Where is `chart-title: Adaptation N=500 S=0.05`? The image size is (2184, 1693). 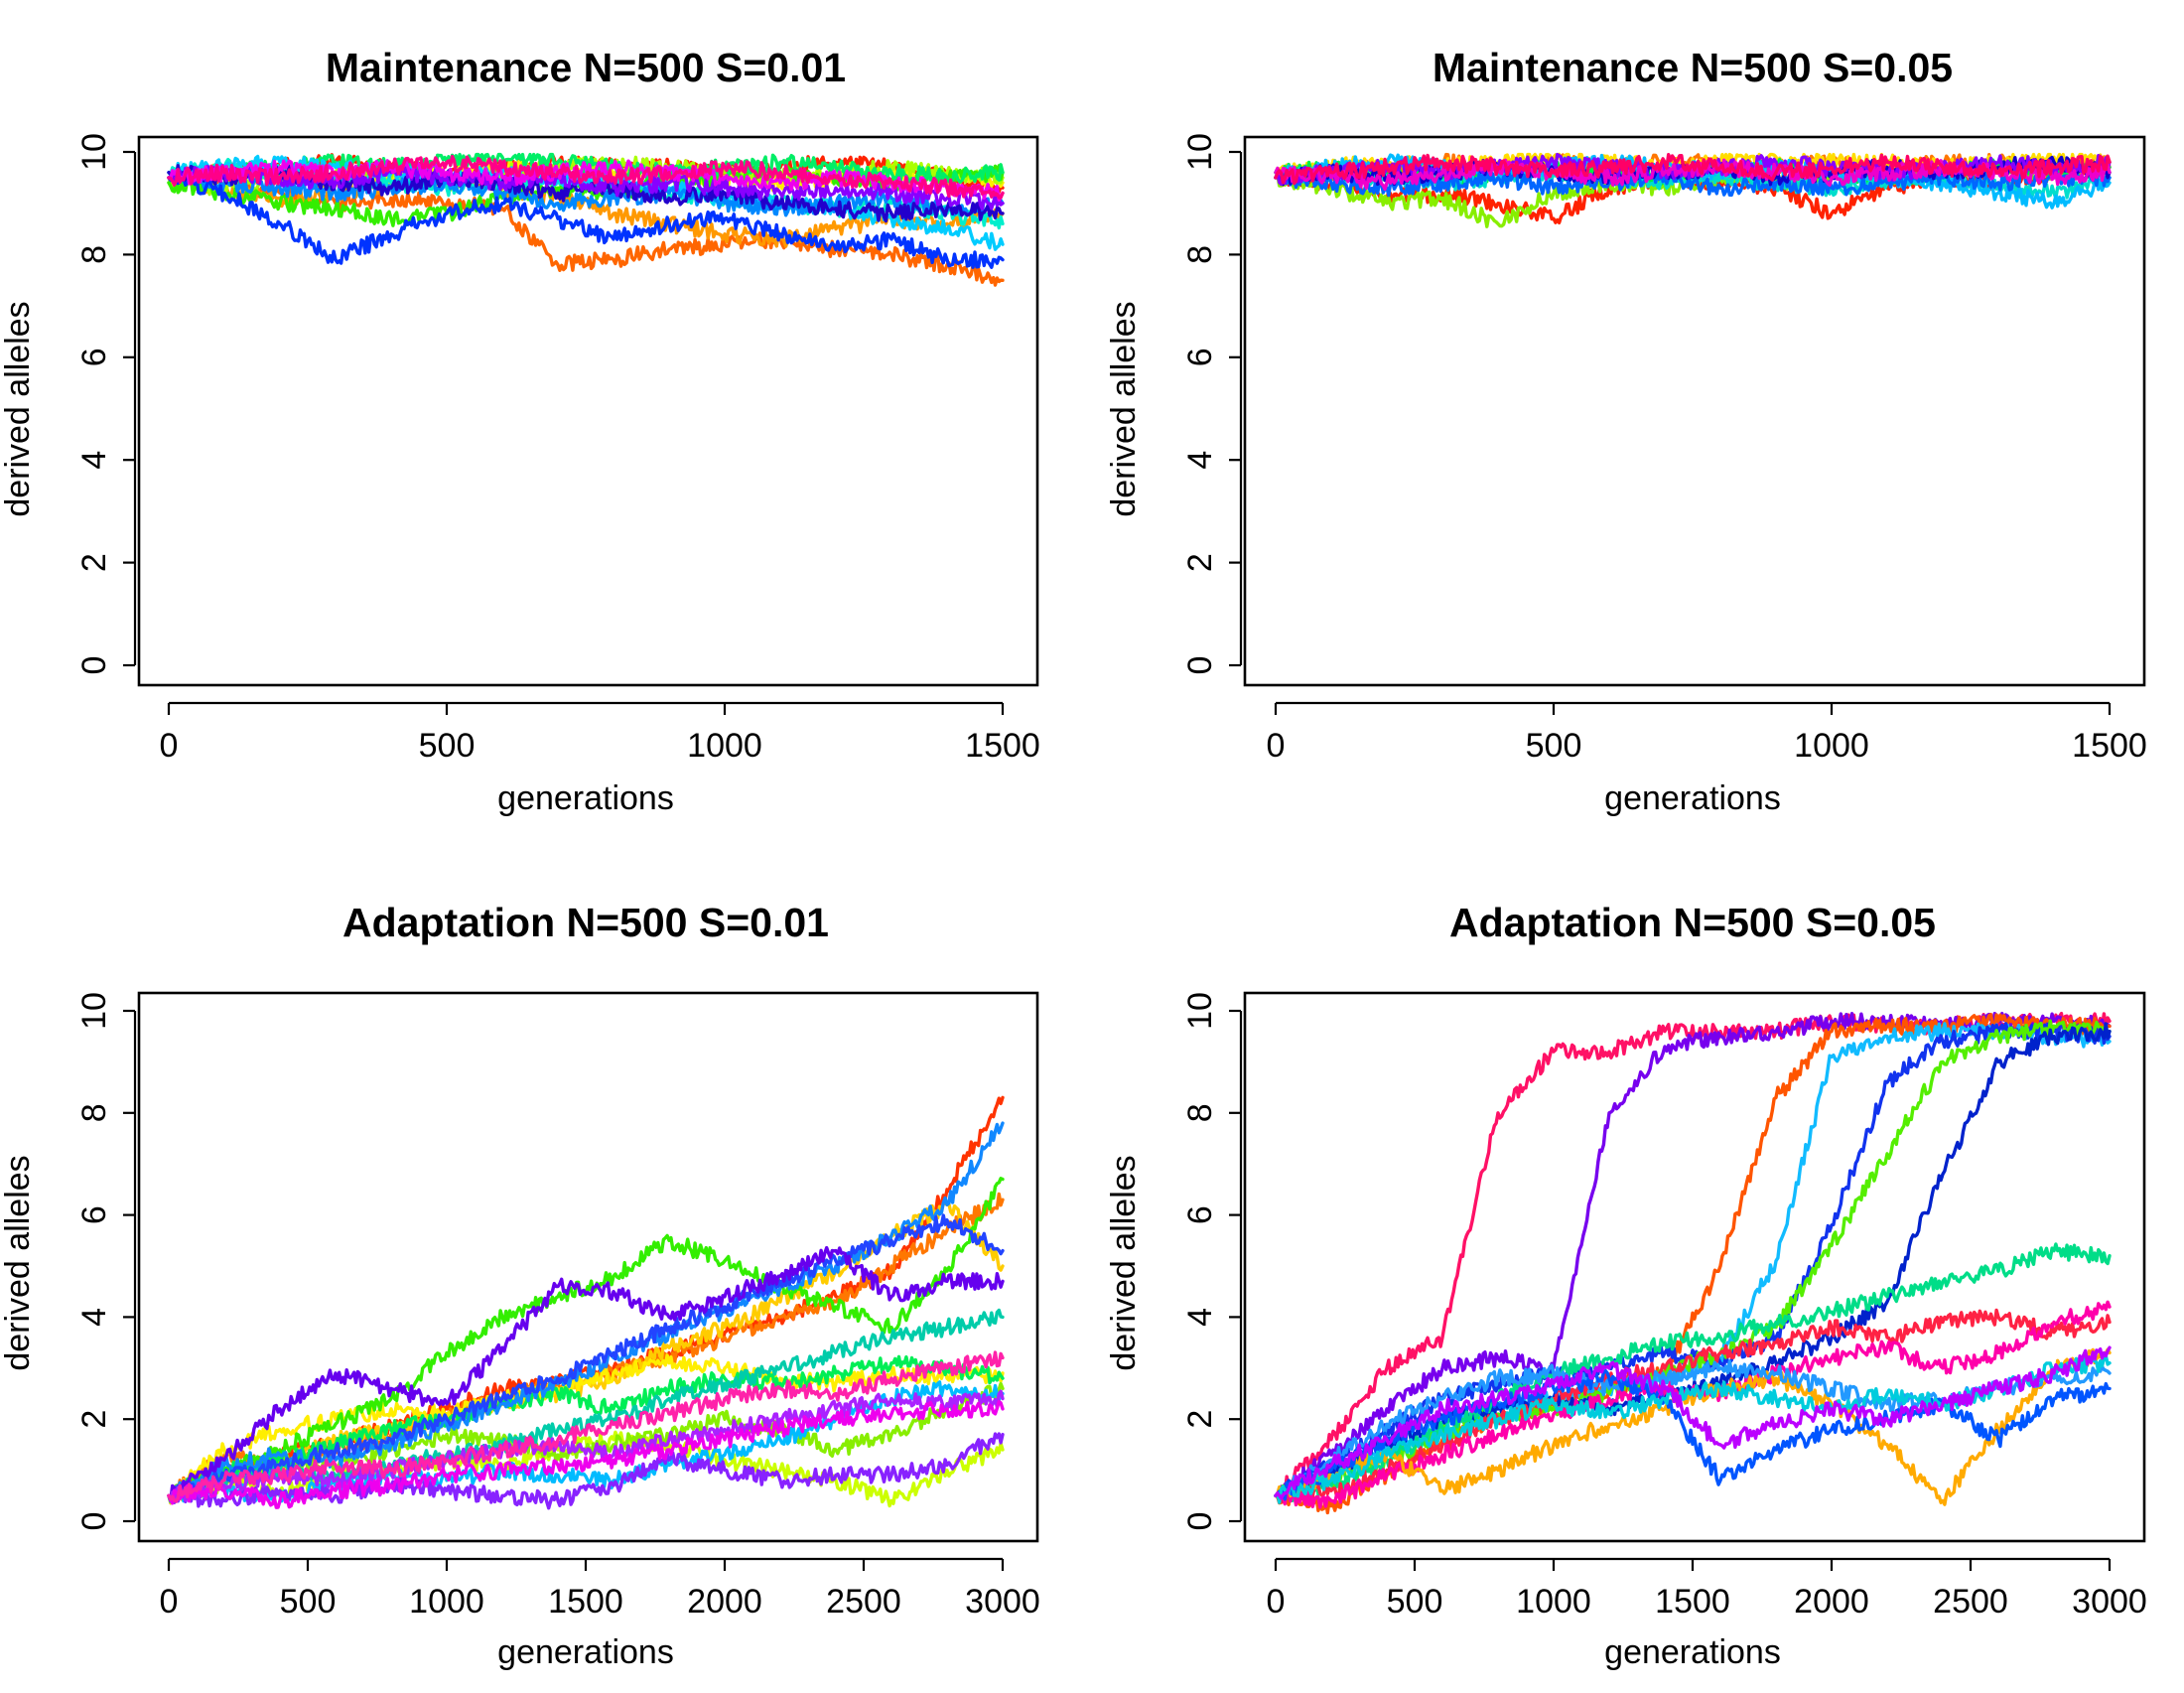
chart-title: Adaptation N=500 S=0.05 is located at coordinates (1692, 922).